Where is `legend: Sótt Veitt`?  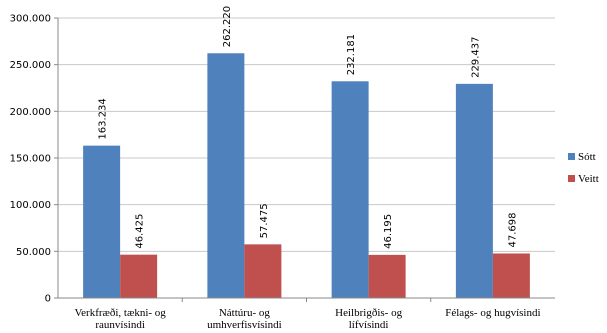 legend: Sótt Veitt is located at coordinates (583, 168).